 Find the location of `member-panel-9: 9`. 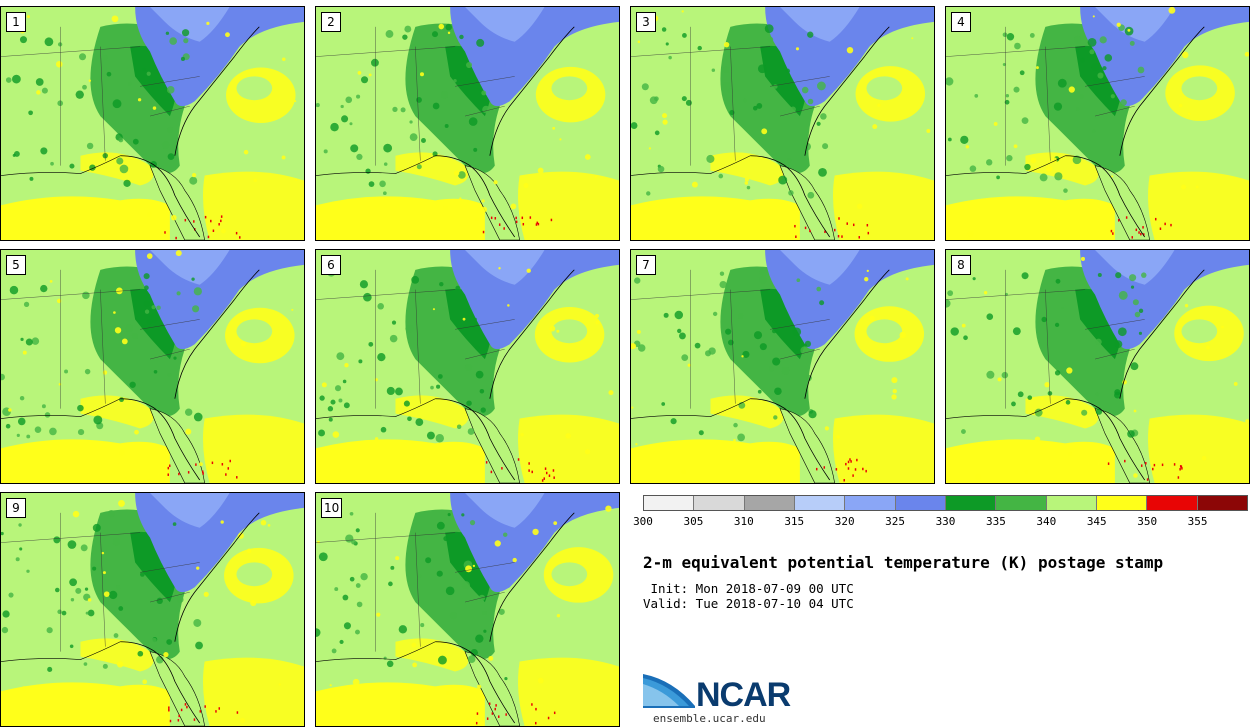

member-panel-9: 9 is located at coordinates (152, 609).